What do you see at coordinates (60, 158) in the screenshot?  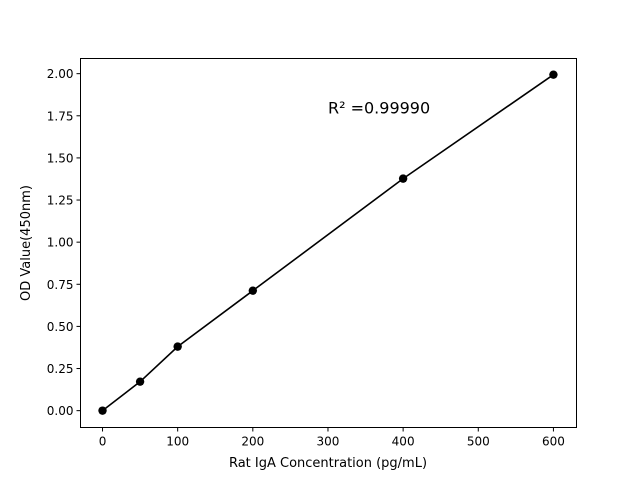 I see `y-tick-label: 1.50` at bounding box center [60, 158].